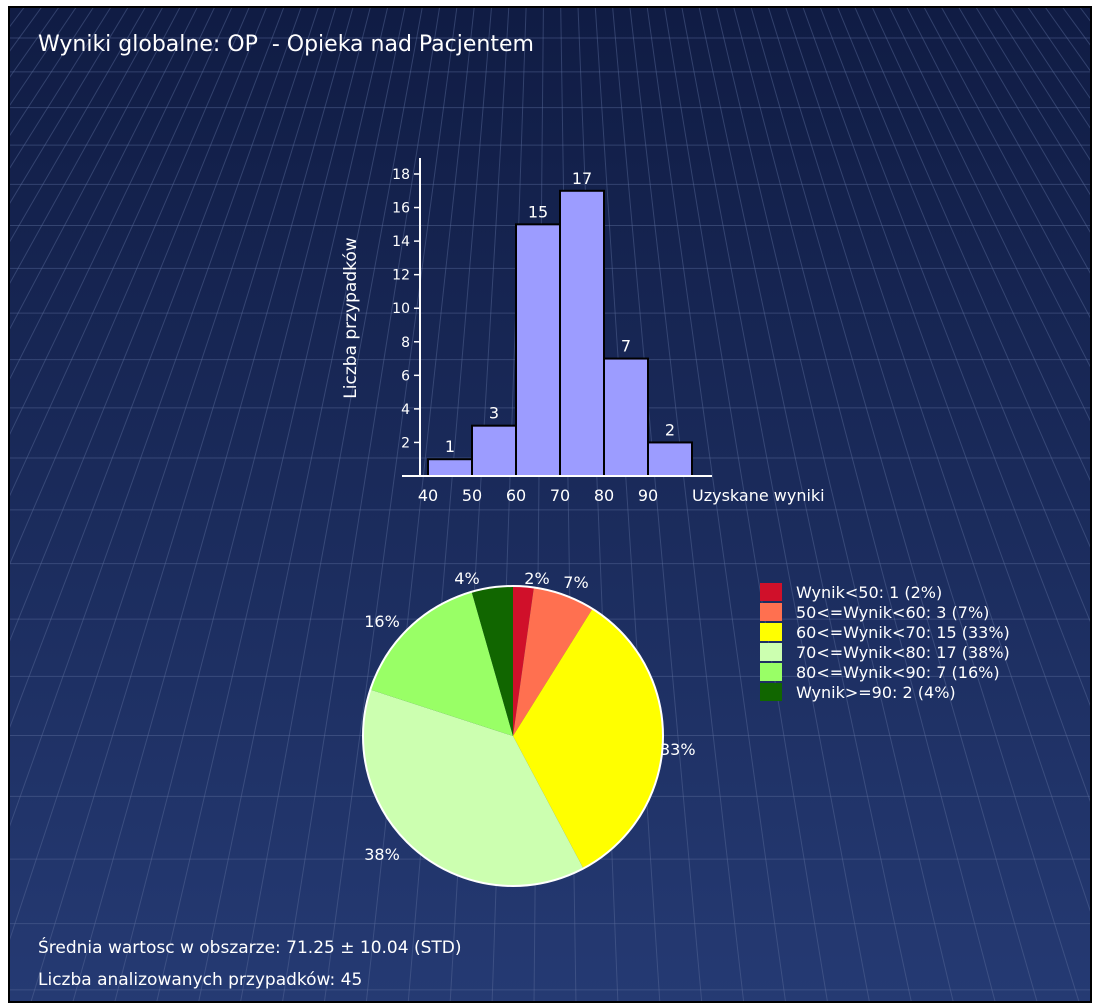 This screenshot has width=1096, height=1005. What do you see at coordinates (401, 309) in the screenshot?
I see `y-tick-label: 10` at bounding box center [401, 309].